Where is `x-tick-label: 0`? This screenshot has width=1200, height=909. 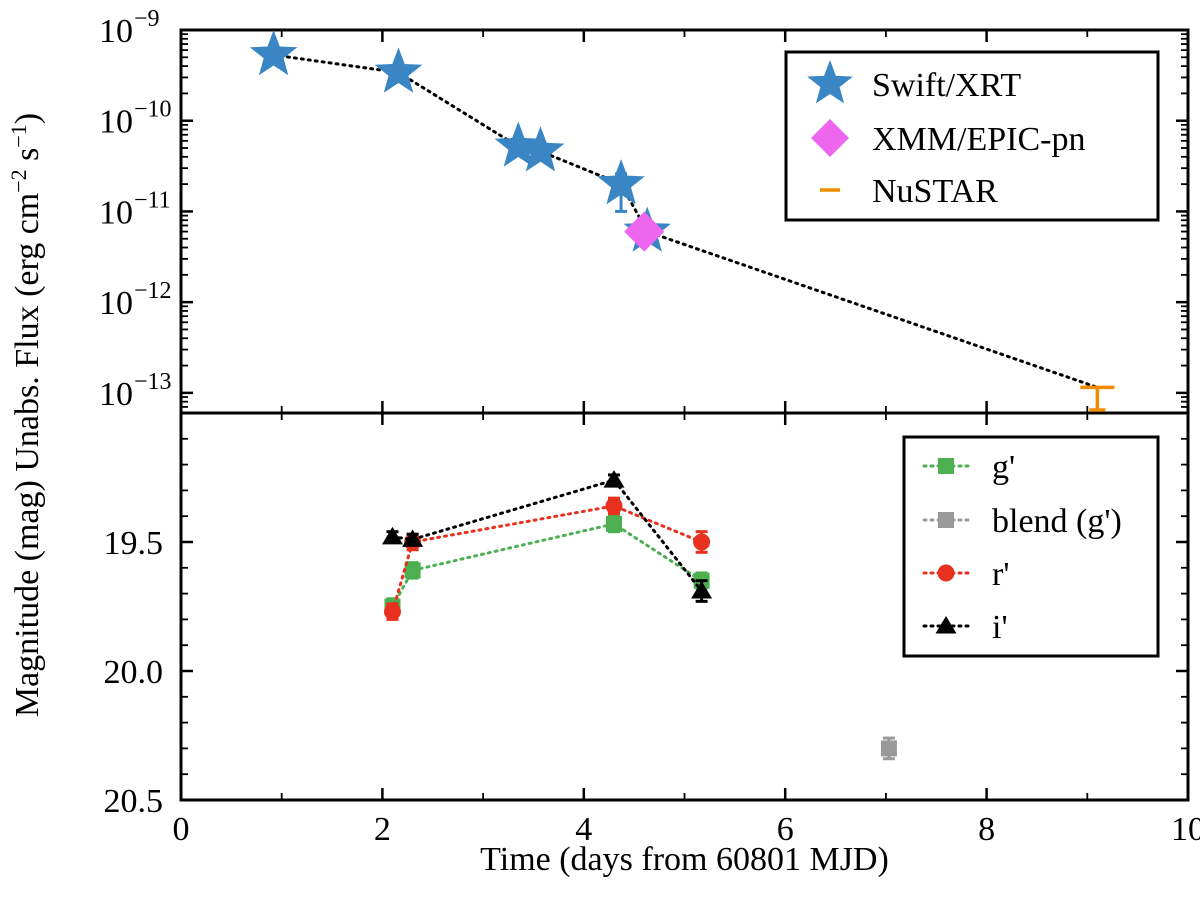
x-tick-label: 0 is located at coordinates (181, 829).